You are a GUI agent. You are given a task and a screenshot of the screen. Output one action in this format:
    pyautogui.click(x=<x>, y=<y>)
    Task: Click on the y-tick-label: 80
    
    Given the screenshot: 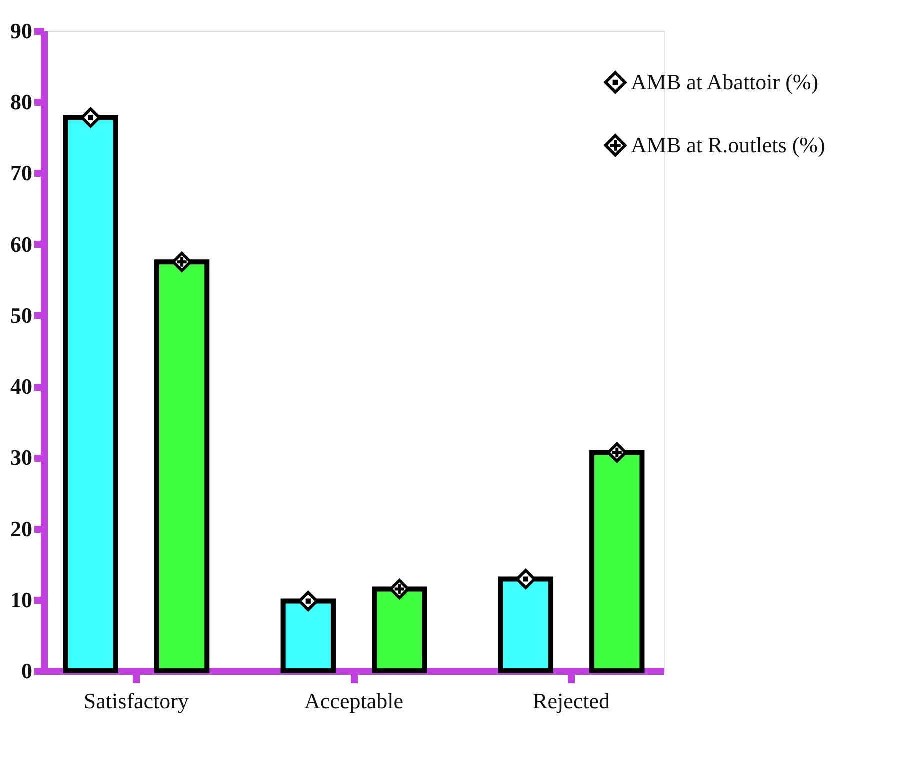 What is the action you would take?
    pyautogui.click(x=21, y=102)
    